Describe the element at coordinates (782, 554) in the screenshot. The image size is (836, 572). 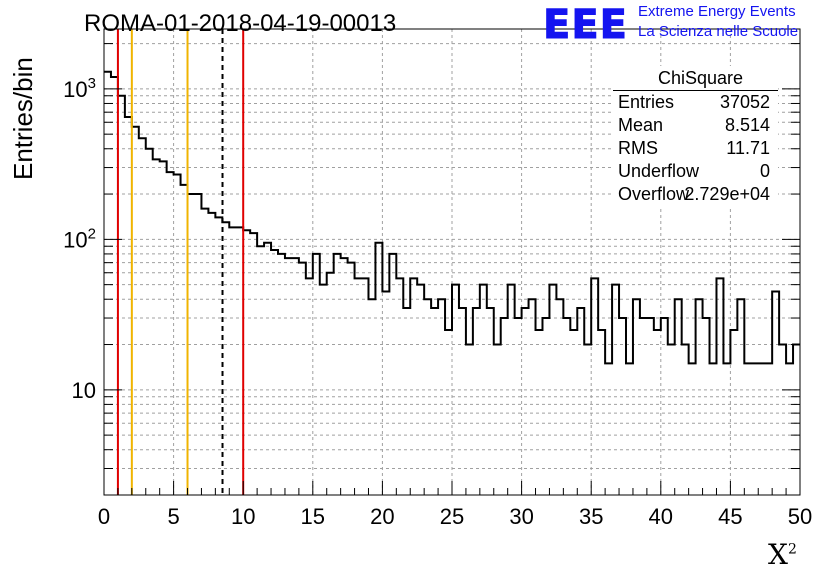
I see `x-axis-label: X2` at that location.